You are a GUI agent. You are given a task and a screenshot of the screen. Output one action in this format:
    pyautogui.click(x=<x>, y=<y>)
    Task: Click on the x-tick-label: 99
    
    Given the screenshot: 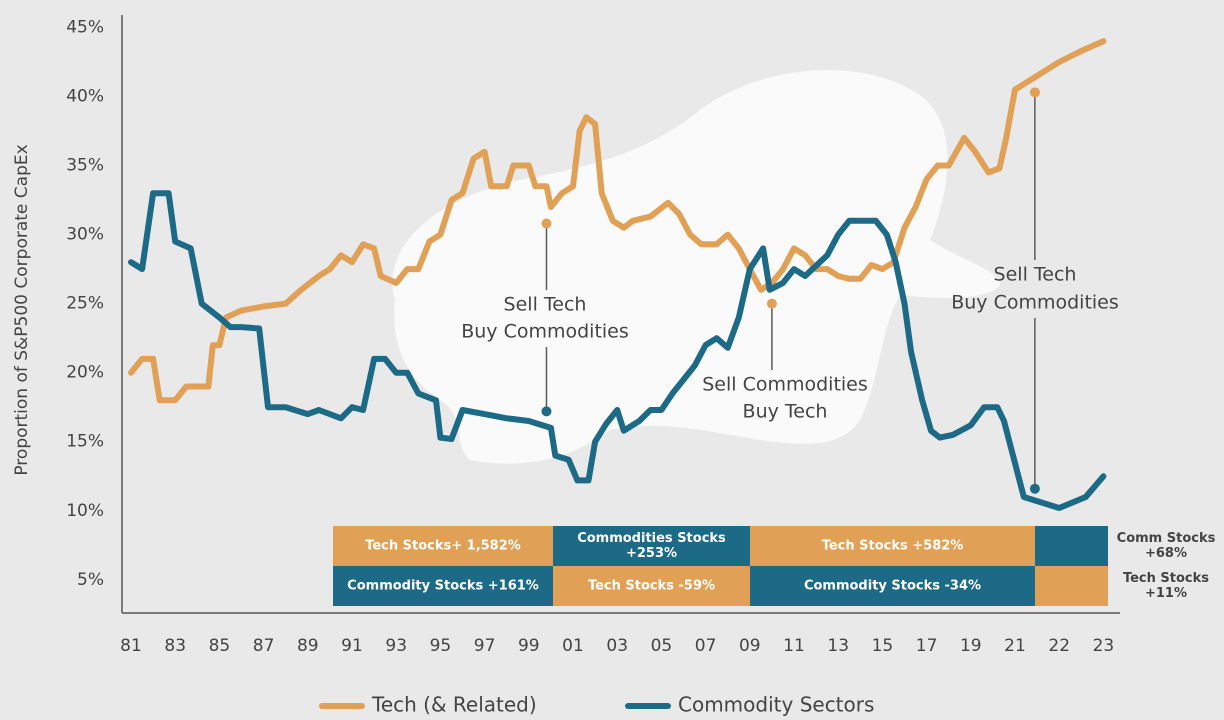 What is the action you would take?
    pyautogui.click(x=529, y=646)
    